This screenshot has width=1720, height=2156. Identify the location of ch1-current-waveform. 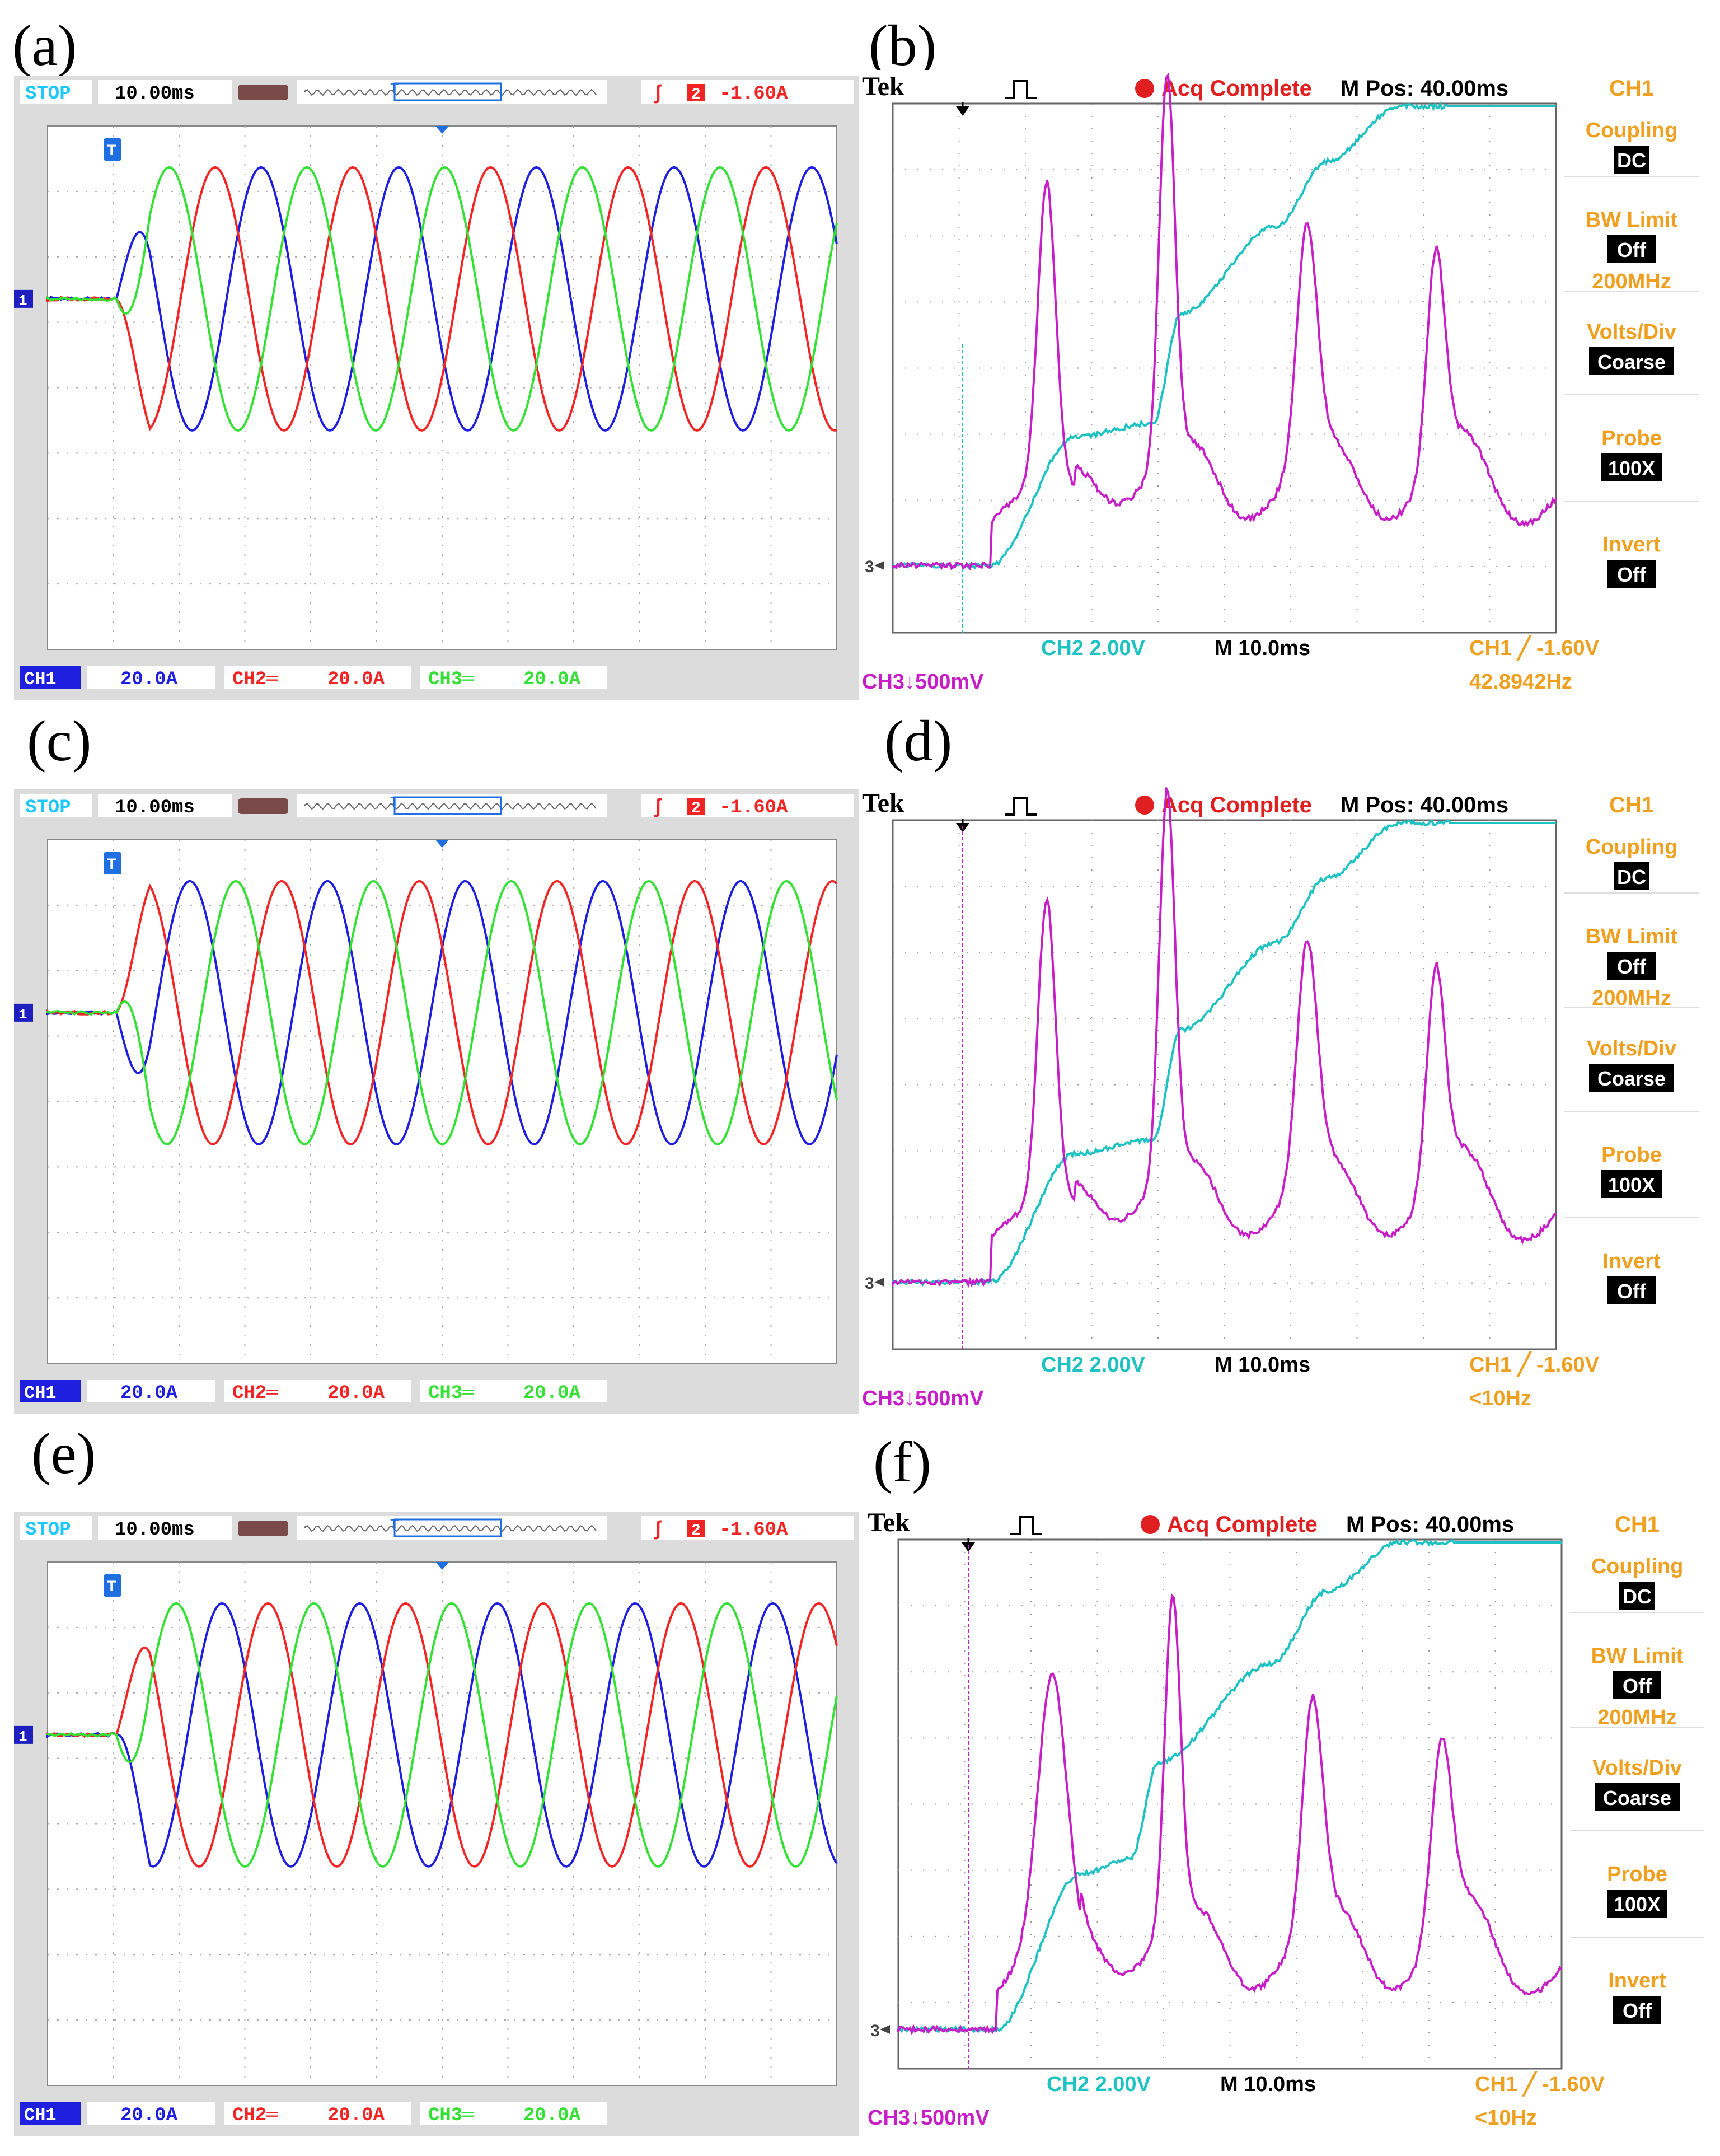
(442, 299).